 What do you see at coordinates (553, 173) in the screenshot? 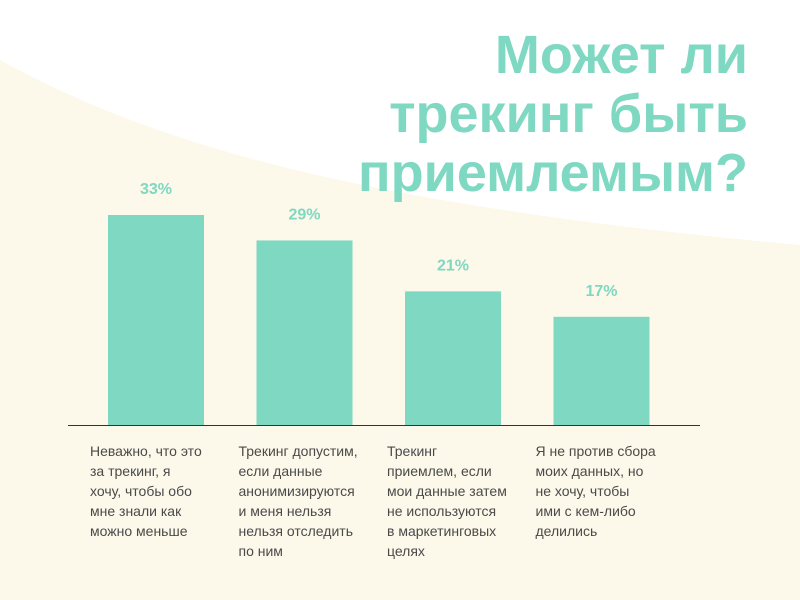
I see `chart-title-line-3: приемлемым?` at bounding box center [553, 173].